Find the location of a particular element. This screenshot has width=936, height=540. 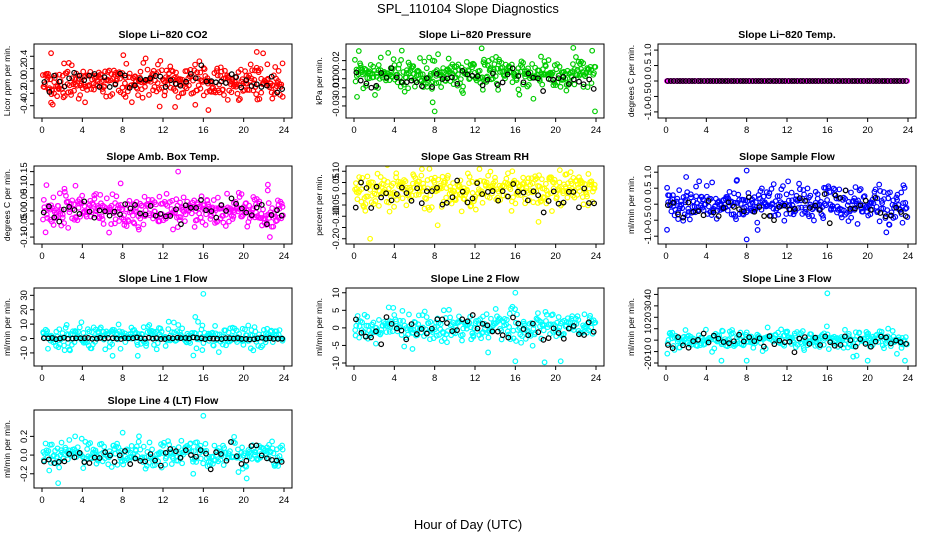

x-tick-label: 16 is located at coordinates (515, 256).